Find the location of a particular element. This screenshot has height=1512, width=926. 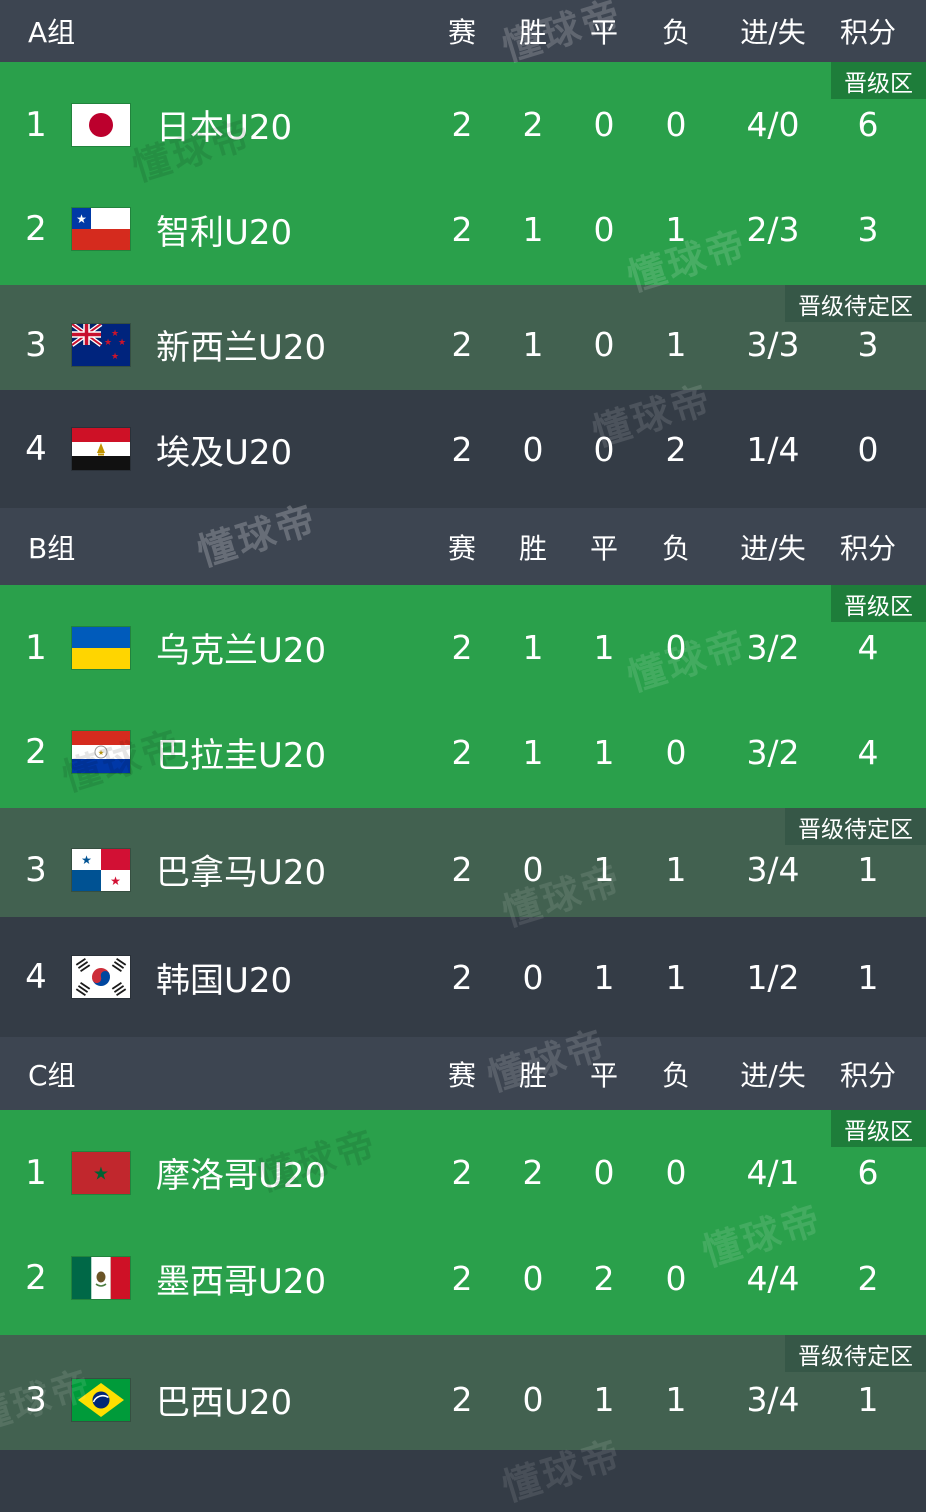

new-zealand-flag-icon: ★ ★ ★ ★ is located at coordinates (103, 344).